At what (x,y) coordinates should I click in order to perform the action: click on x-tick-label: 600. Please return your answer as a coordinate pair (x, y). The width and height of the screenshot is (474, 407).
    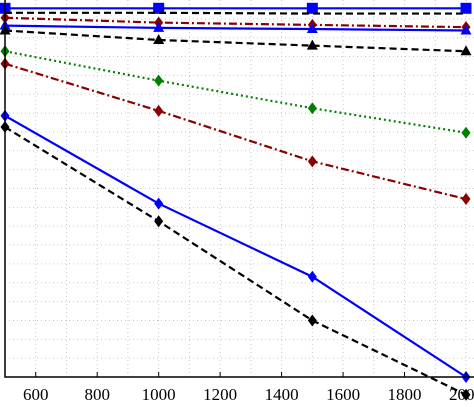
    Looking at the image, I should click on (36, 394).